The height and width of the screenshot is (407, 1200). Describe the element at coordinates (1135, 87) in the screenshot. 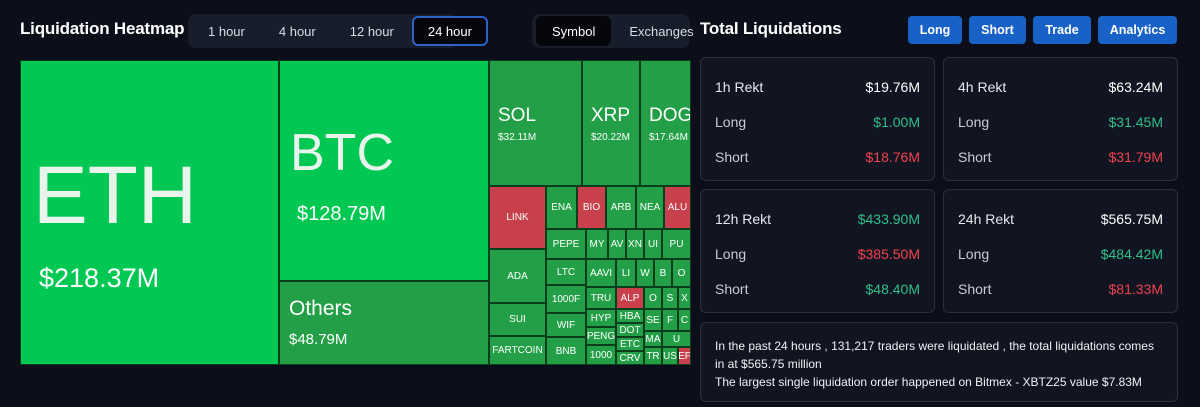

I see `card-total: $63.24M` at that location.